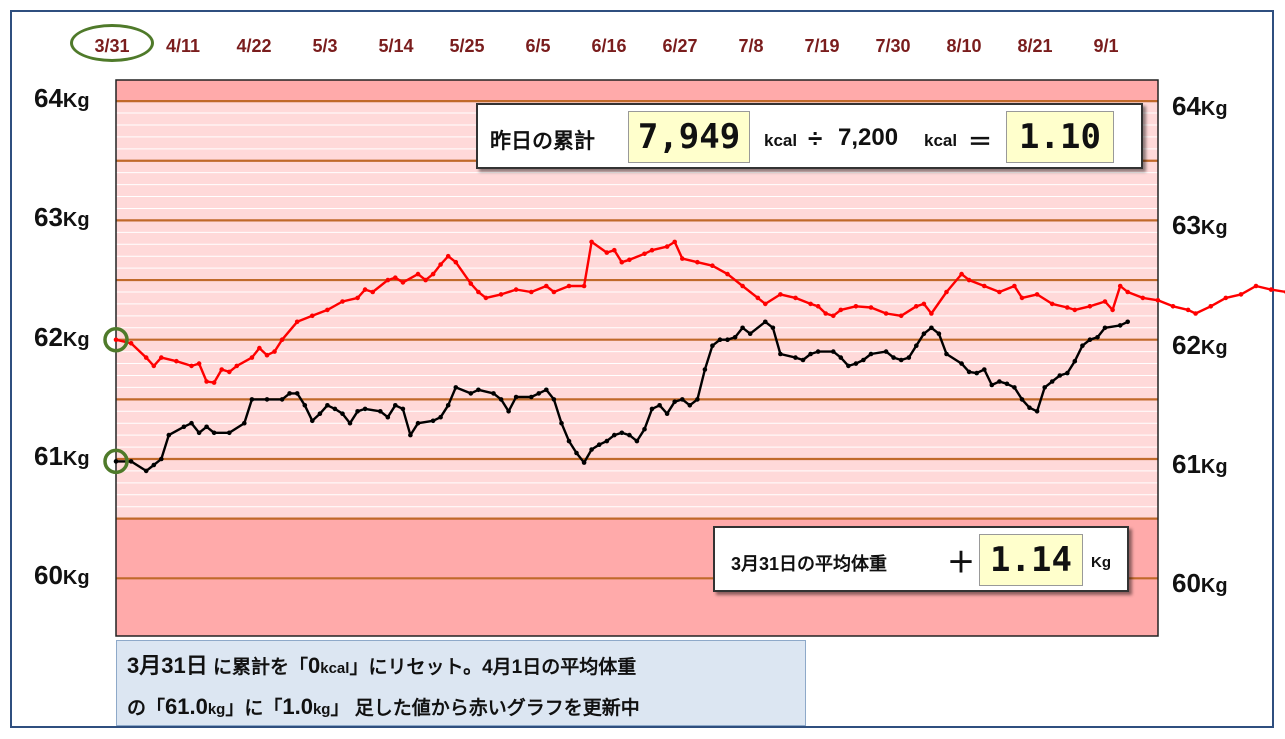 Image resolution: width=1285 pixels, height=739 pixels. Describe the element at coordinates (321, 709) in the screenshot. I see `note-text: kg` at that location.